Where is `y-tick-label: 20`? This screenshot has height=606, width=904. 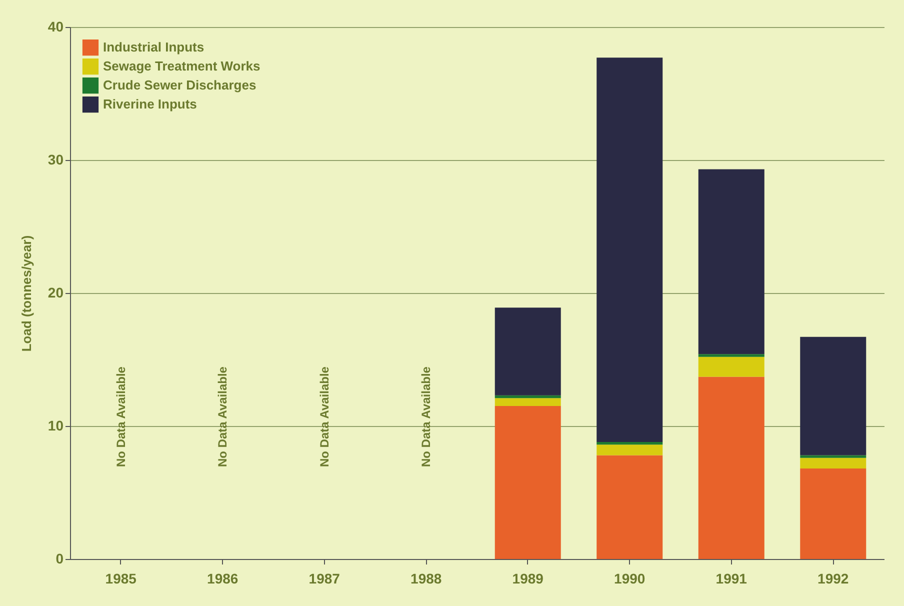 y-tick-label: 20 is located at coordinates (56, 292).